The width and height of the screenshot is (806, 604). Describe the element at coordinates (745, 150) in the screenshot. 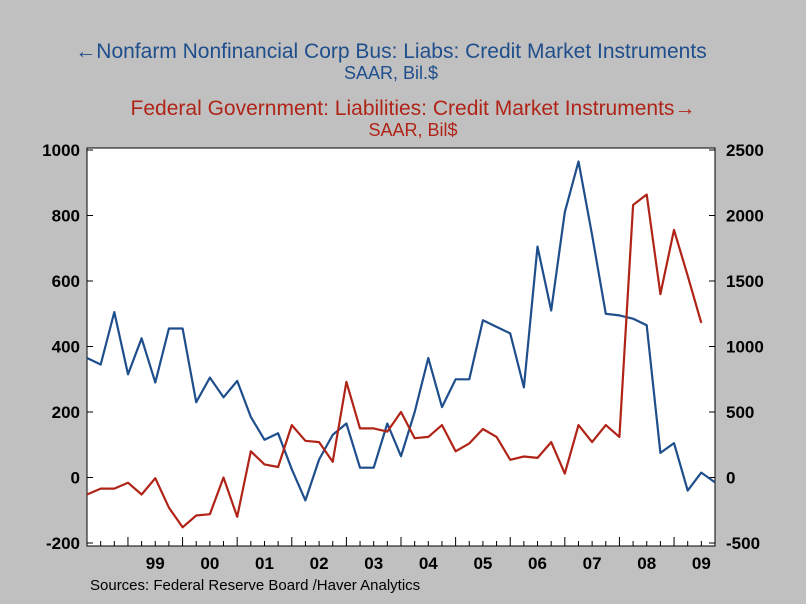

I see `right-axis-tick-label: 2500` at that location.